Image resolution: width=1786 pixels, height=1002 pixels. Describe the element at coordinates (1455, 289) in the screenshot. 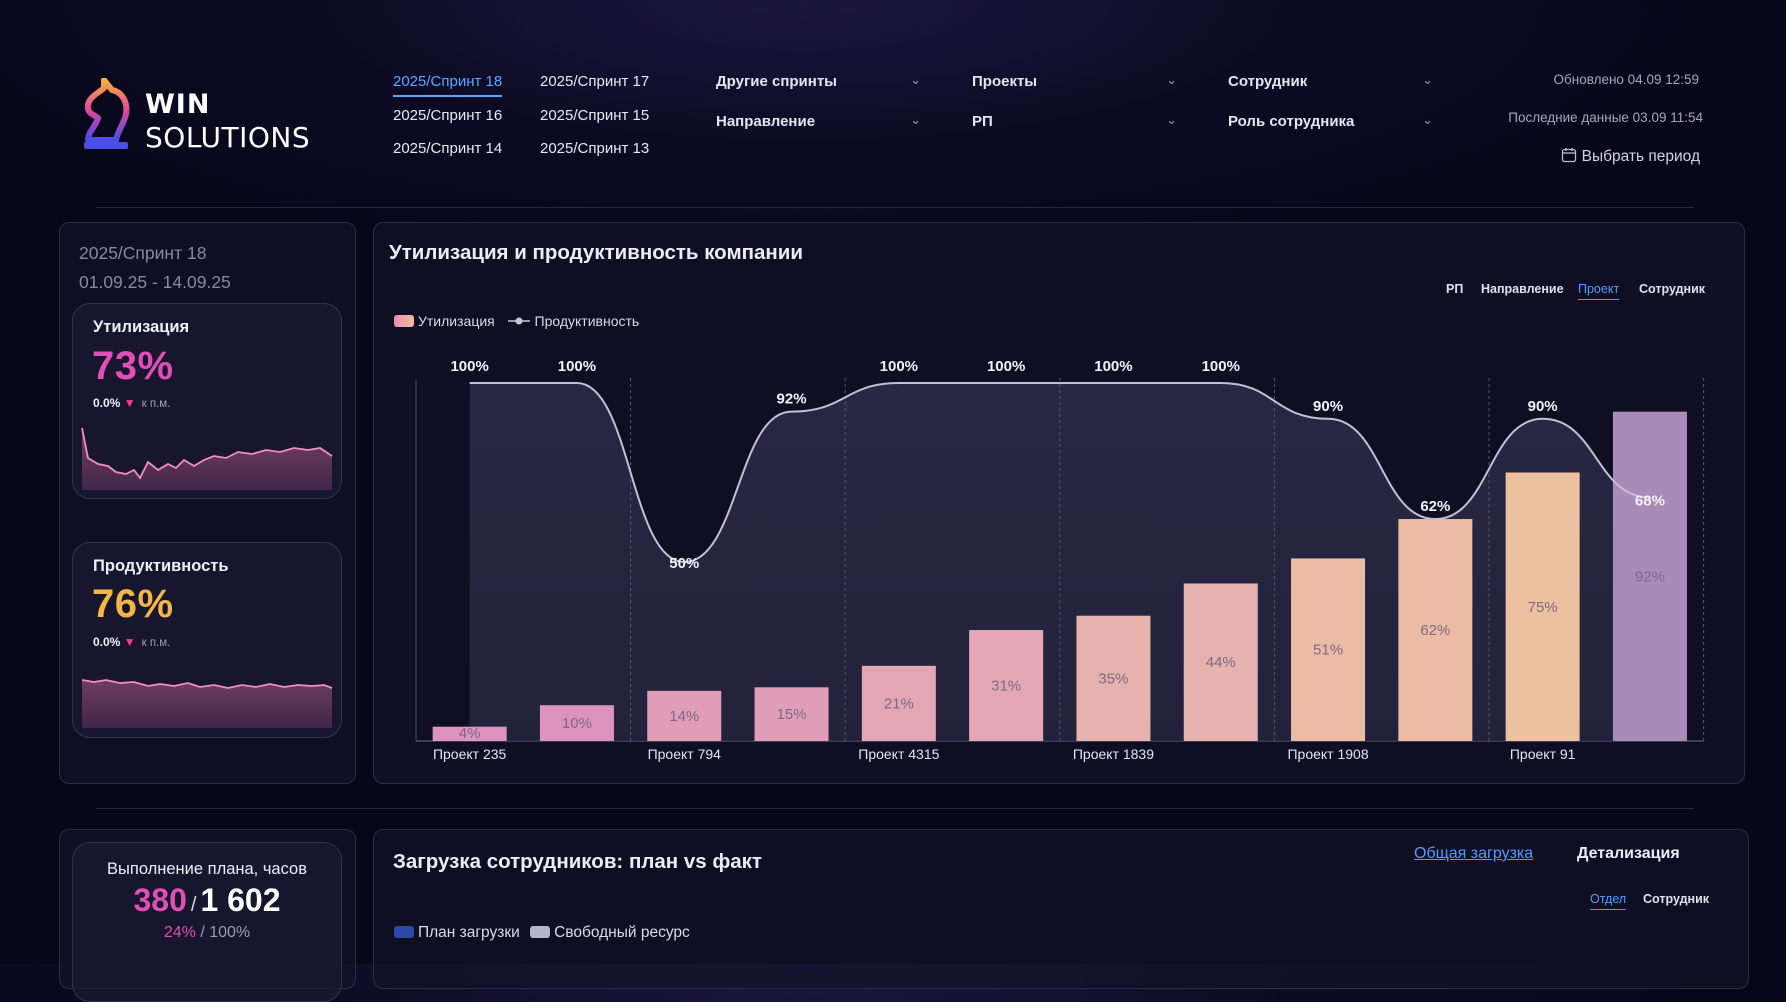

I see `tab-pm: РП` at that location.